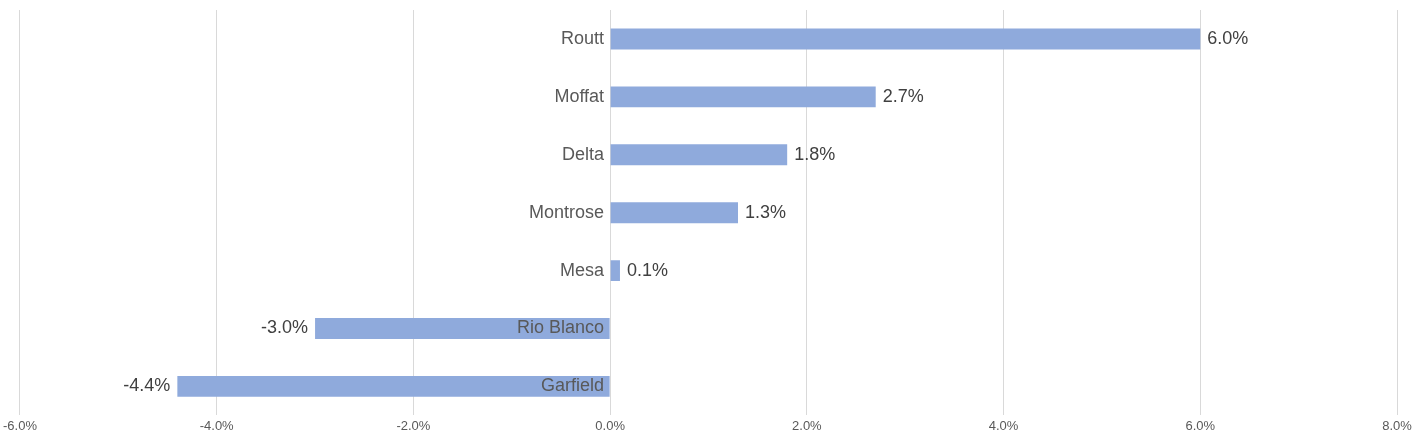  I want to click on y-tick-label: Montrose, so click(567, 211).